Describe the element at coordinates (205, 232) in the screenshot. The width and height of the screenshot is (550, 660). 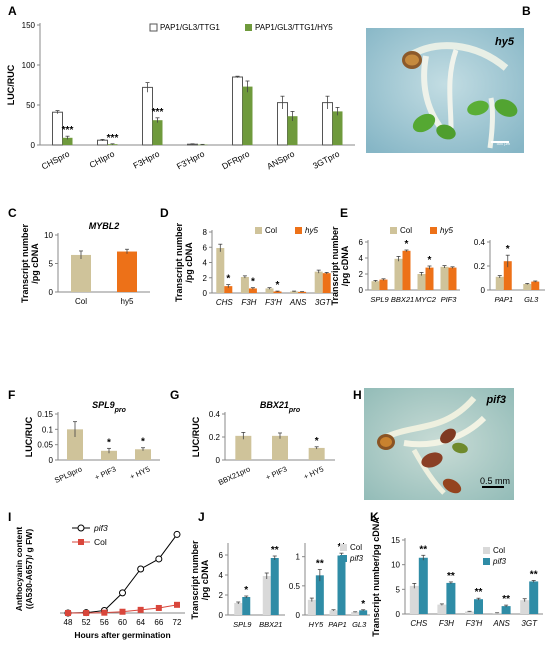
I see `y-tick-label: 8` at that location.